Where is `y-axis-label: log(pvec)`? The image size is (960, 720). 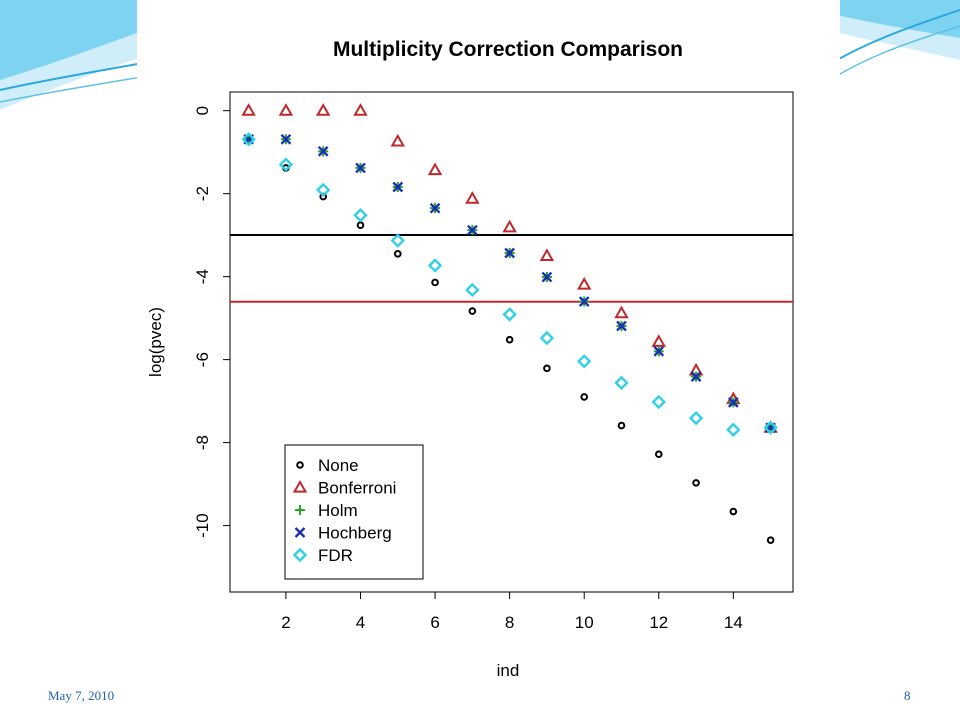
y-axis-label: log(pvec) is located at coordinates (155, 342).